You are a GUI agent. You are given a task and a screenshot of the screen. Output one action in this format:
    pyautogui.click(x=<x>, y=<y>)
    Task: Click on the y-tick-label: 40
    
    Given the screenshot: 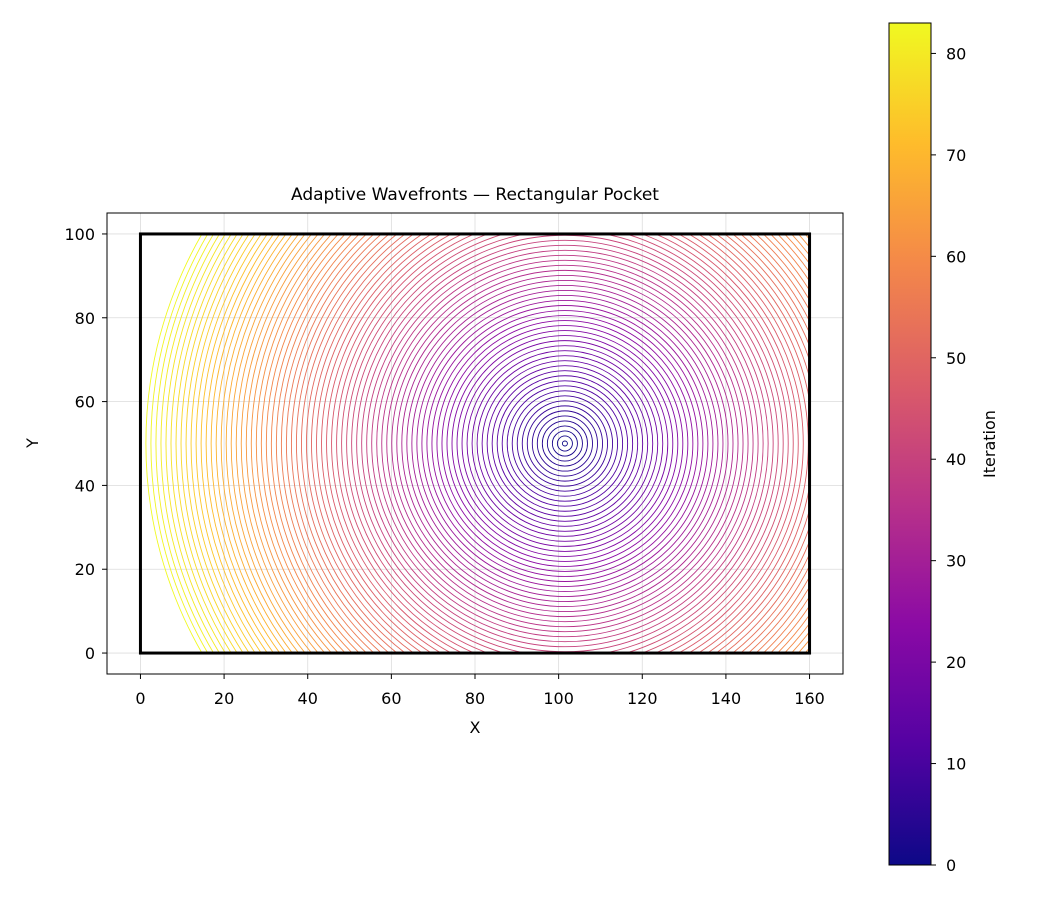 What is the action you would take?
    pyautogui.click(x=85, y=485)
    